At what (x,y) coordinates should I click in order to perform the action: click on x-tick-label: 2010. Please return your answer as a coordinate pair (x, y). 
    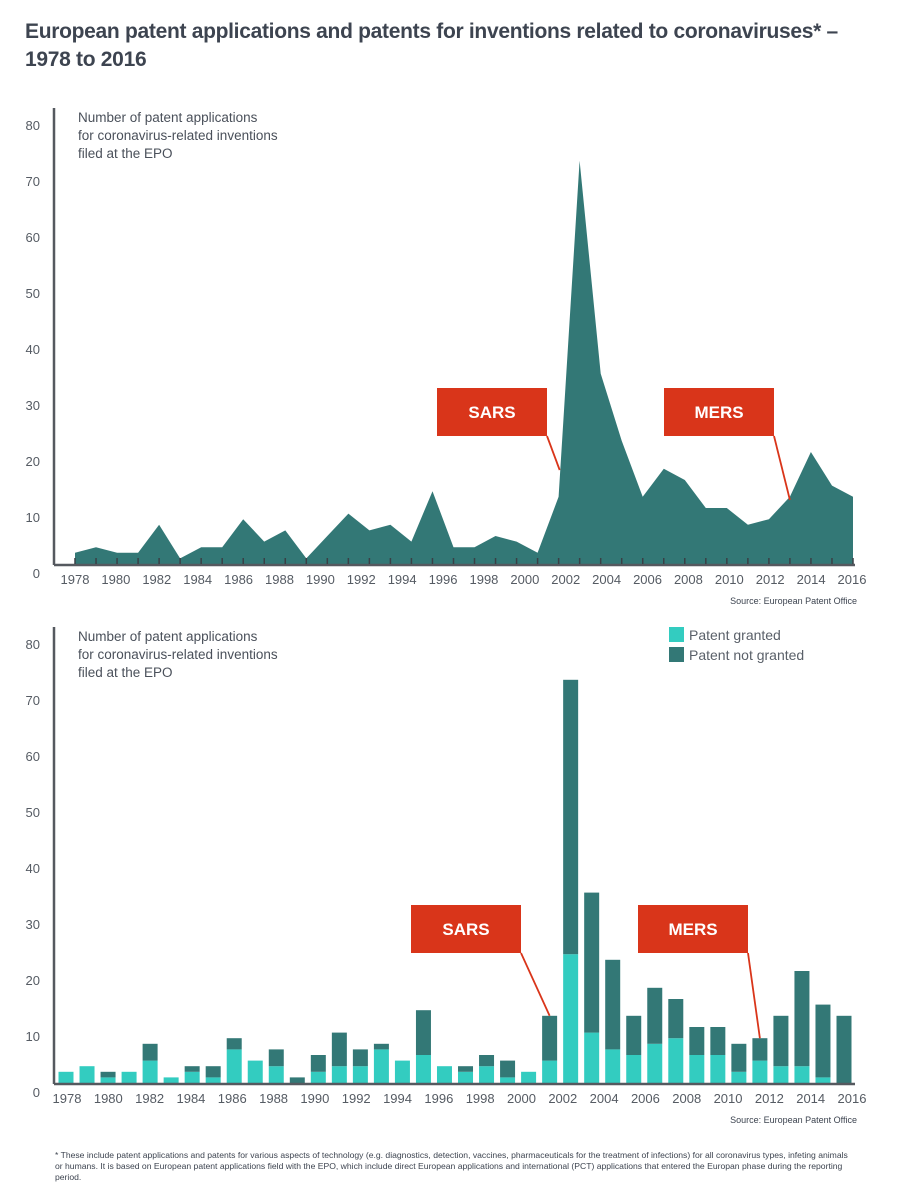
    Looking at the image, I should click on (729, 579).